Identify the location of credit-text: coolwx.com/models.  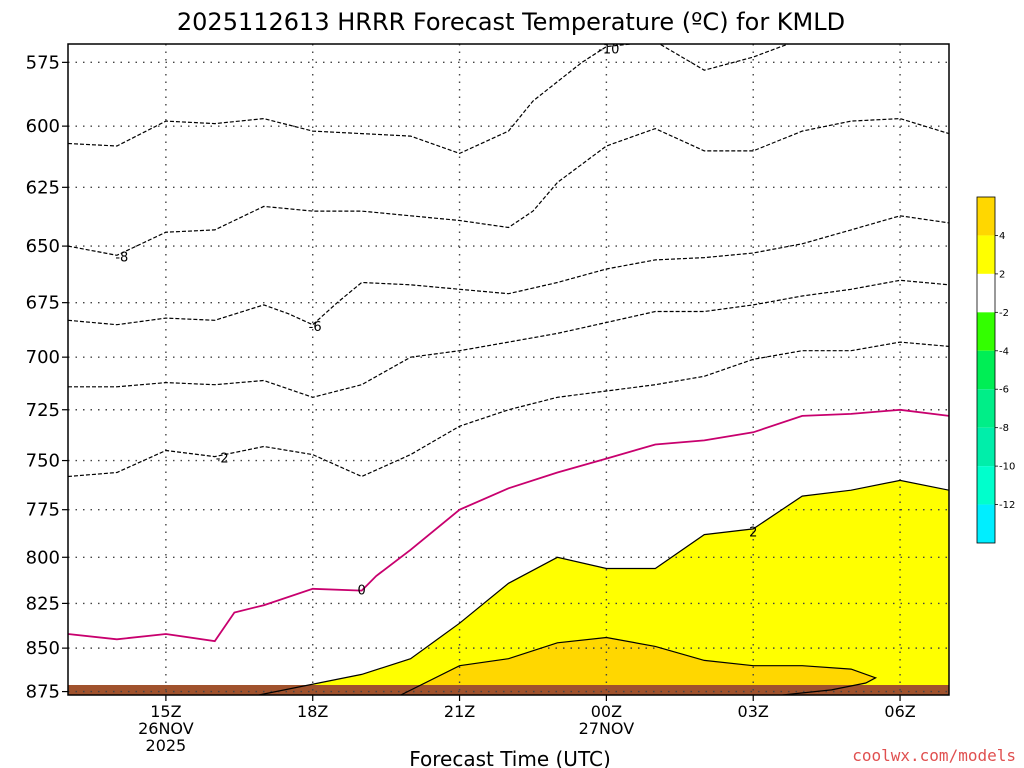
(934, 755).